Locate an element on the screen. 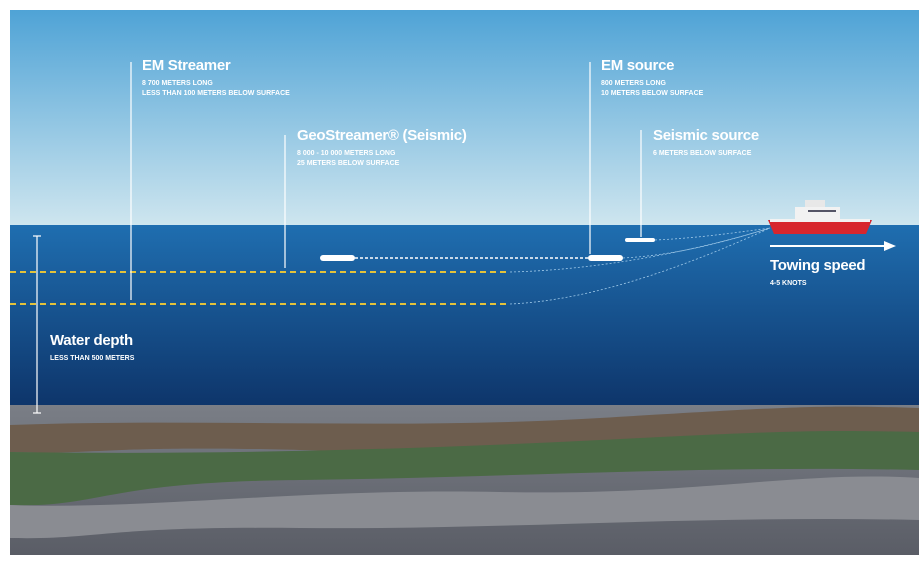 Image resolution: width=919 pixels, height=566 pixels. label-title: Towing speed is located at coordinates (817, 265).